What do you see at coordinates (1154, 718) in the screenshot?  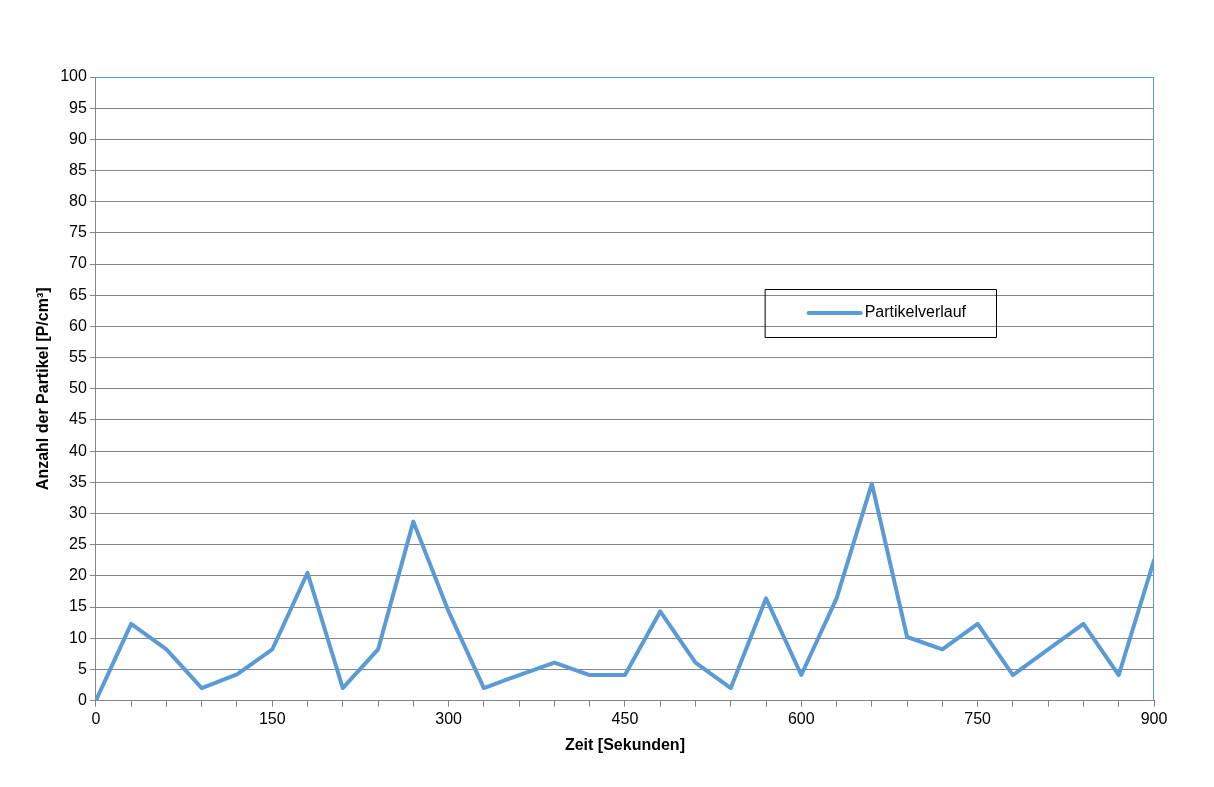 I see `x-tick-label: 900` at bounding box center [1154, 718].